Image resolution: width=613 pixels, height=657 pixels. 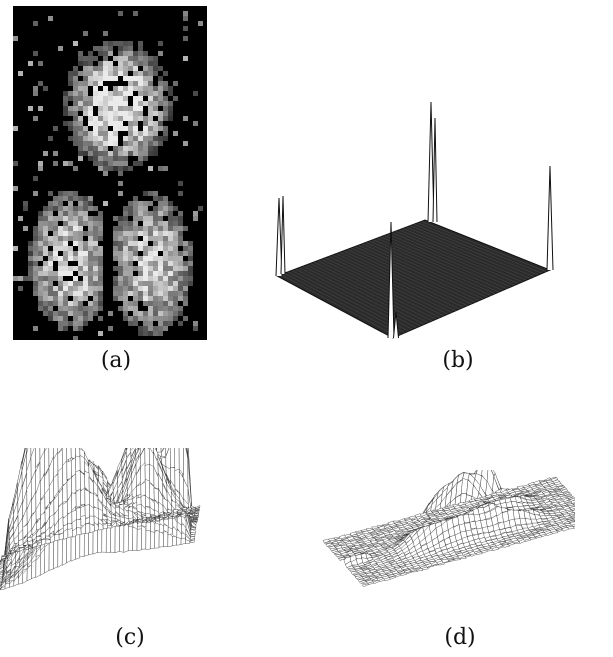 What do you see at coordinates (100, 519) in the screenshot?
I see `surface-plot-c` at bounding box center [100, 519].